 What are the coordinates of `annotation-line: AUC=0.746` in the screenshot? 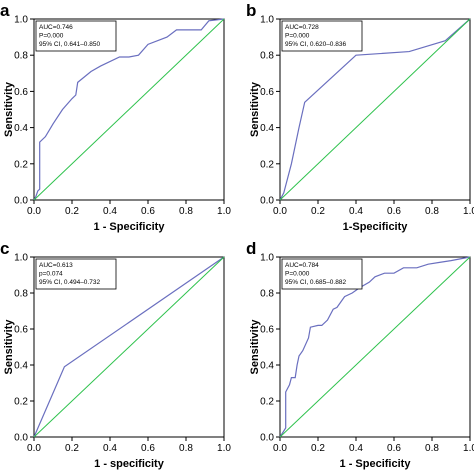 It's located at (56, 27).